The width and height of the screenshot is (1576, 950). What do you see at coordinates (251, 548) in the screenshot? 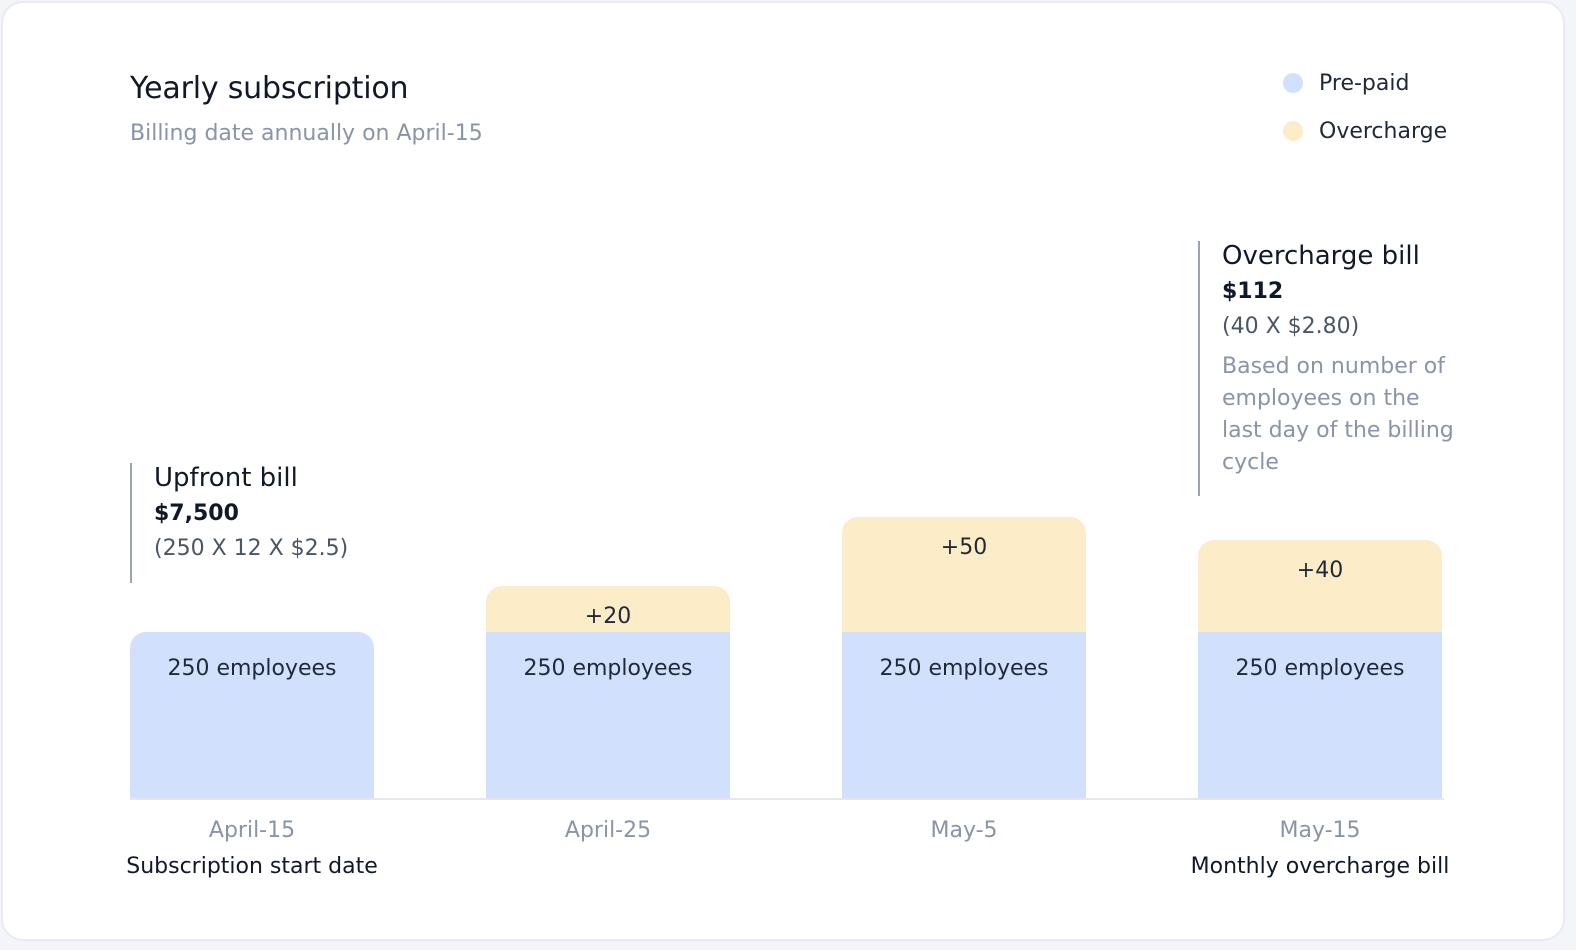
I see `upfront-bill-formula: (250 X 12 X $2.5)` at bounding box center [251, 548].